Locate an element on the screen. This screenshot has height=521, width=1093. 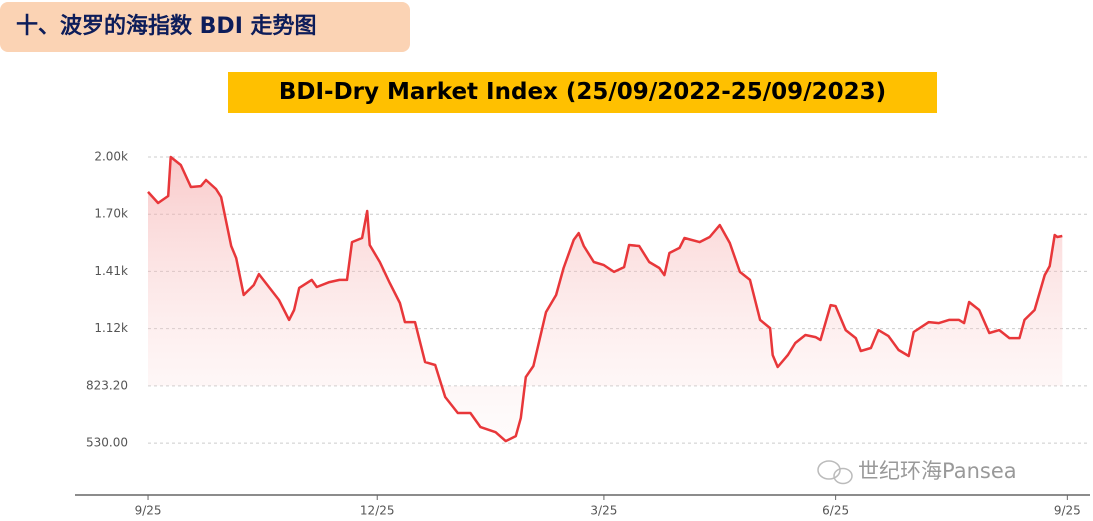
y-tick-label: 1.70k is located at coordinates (111, 214).